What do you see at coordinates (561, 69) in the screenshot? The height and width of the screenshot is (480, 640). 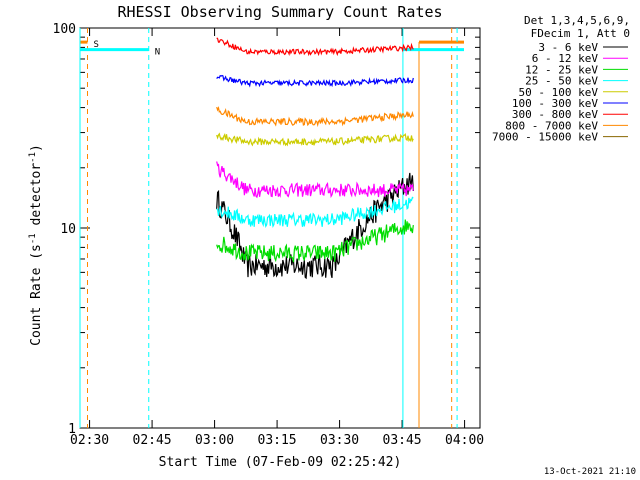 I see `legend-label: 12 - 25 keV` at bounding box center [561, 69].